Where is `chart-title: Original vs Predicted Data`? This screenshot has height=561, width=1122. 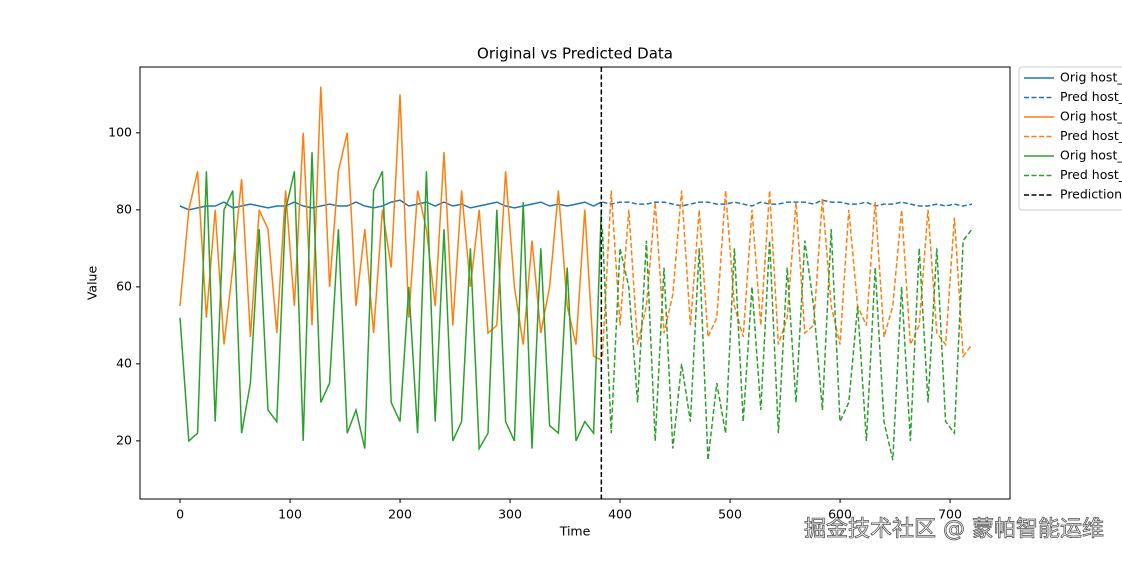
chart-title: Original vs Predicted Data is located at coordinates (575, 54).